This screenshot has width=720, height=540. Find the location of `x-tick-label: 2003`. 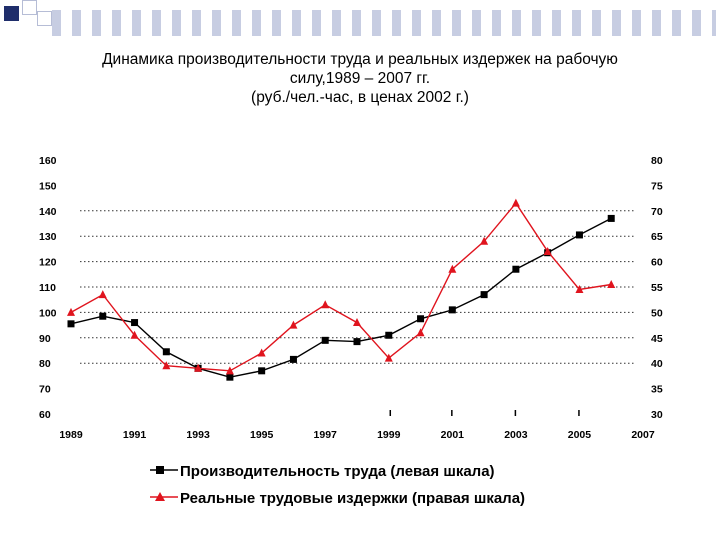

x-tick-label: 2003 is located at coordinates (516, 435).